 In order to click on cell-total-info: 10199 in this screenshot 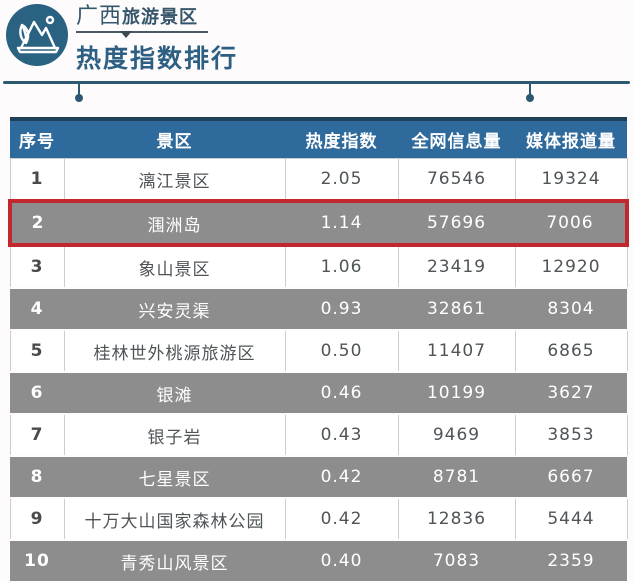, I will do `click(456, 393)`.